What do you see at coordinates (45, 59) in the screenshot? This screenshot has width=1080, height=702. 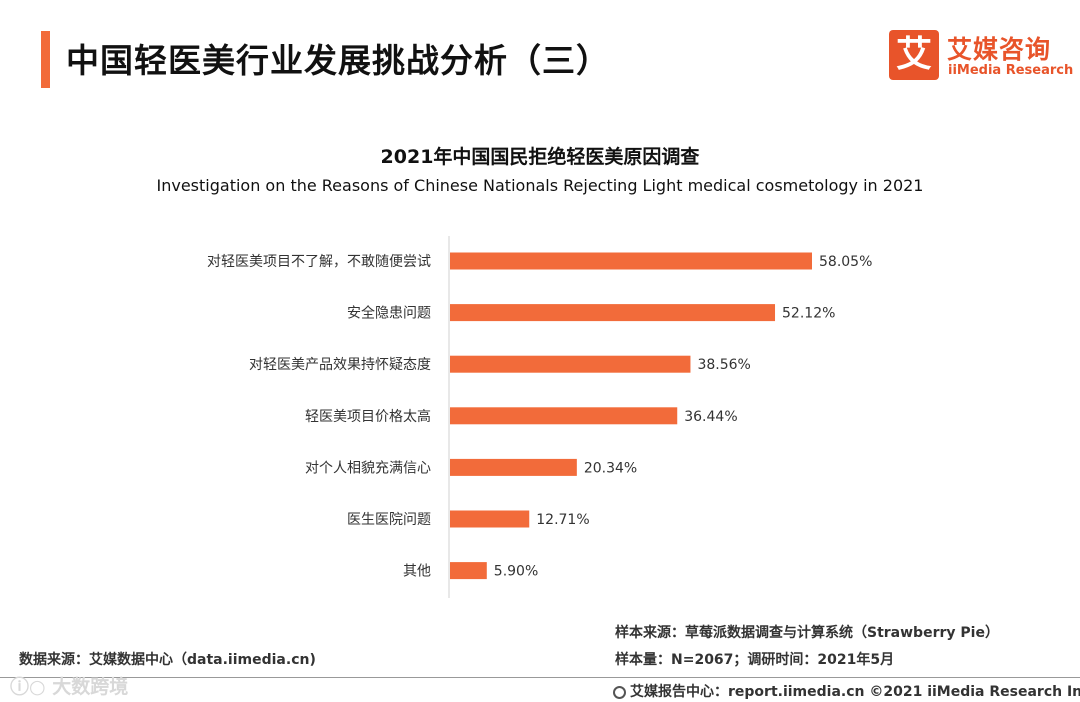 I see `title-accent-bar` at bounding box center [45, 59].